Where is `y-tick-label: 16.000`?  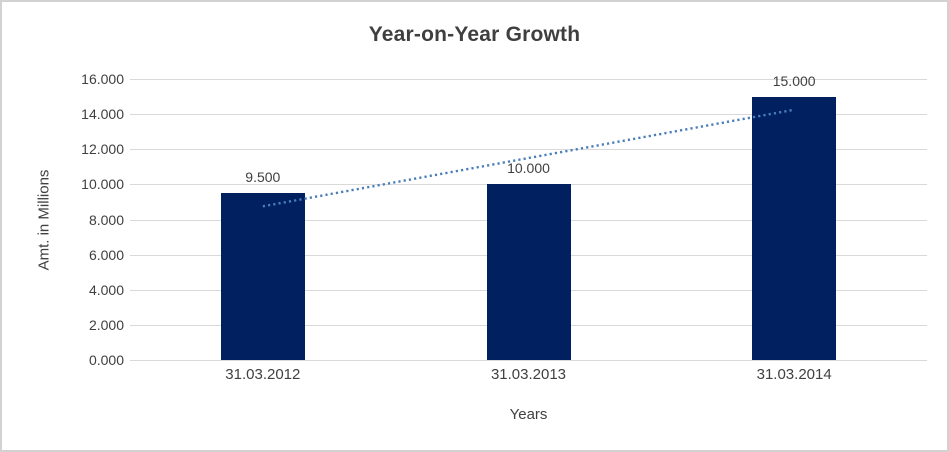
y-tick-label: 16.000 is located at coordinates (102, 79).